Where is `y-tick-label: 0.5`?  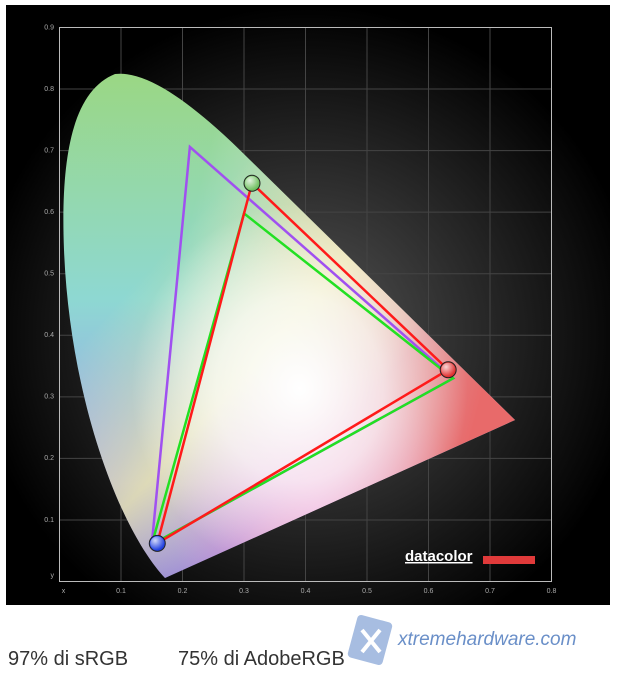 y-tick-label: 0.5 is located at coordinates (49, 274).